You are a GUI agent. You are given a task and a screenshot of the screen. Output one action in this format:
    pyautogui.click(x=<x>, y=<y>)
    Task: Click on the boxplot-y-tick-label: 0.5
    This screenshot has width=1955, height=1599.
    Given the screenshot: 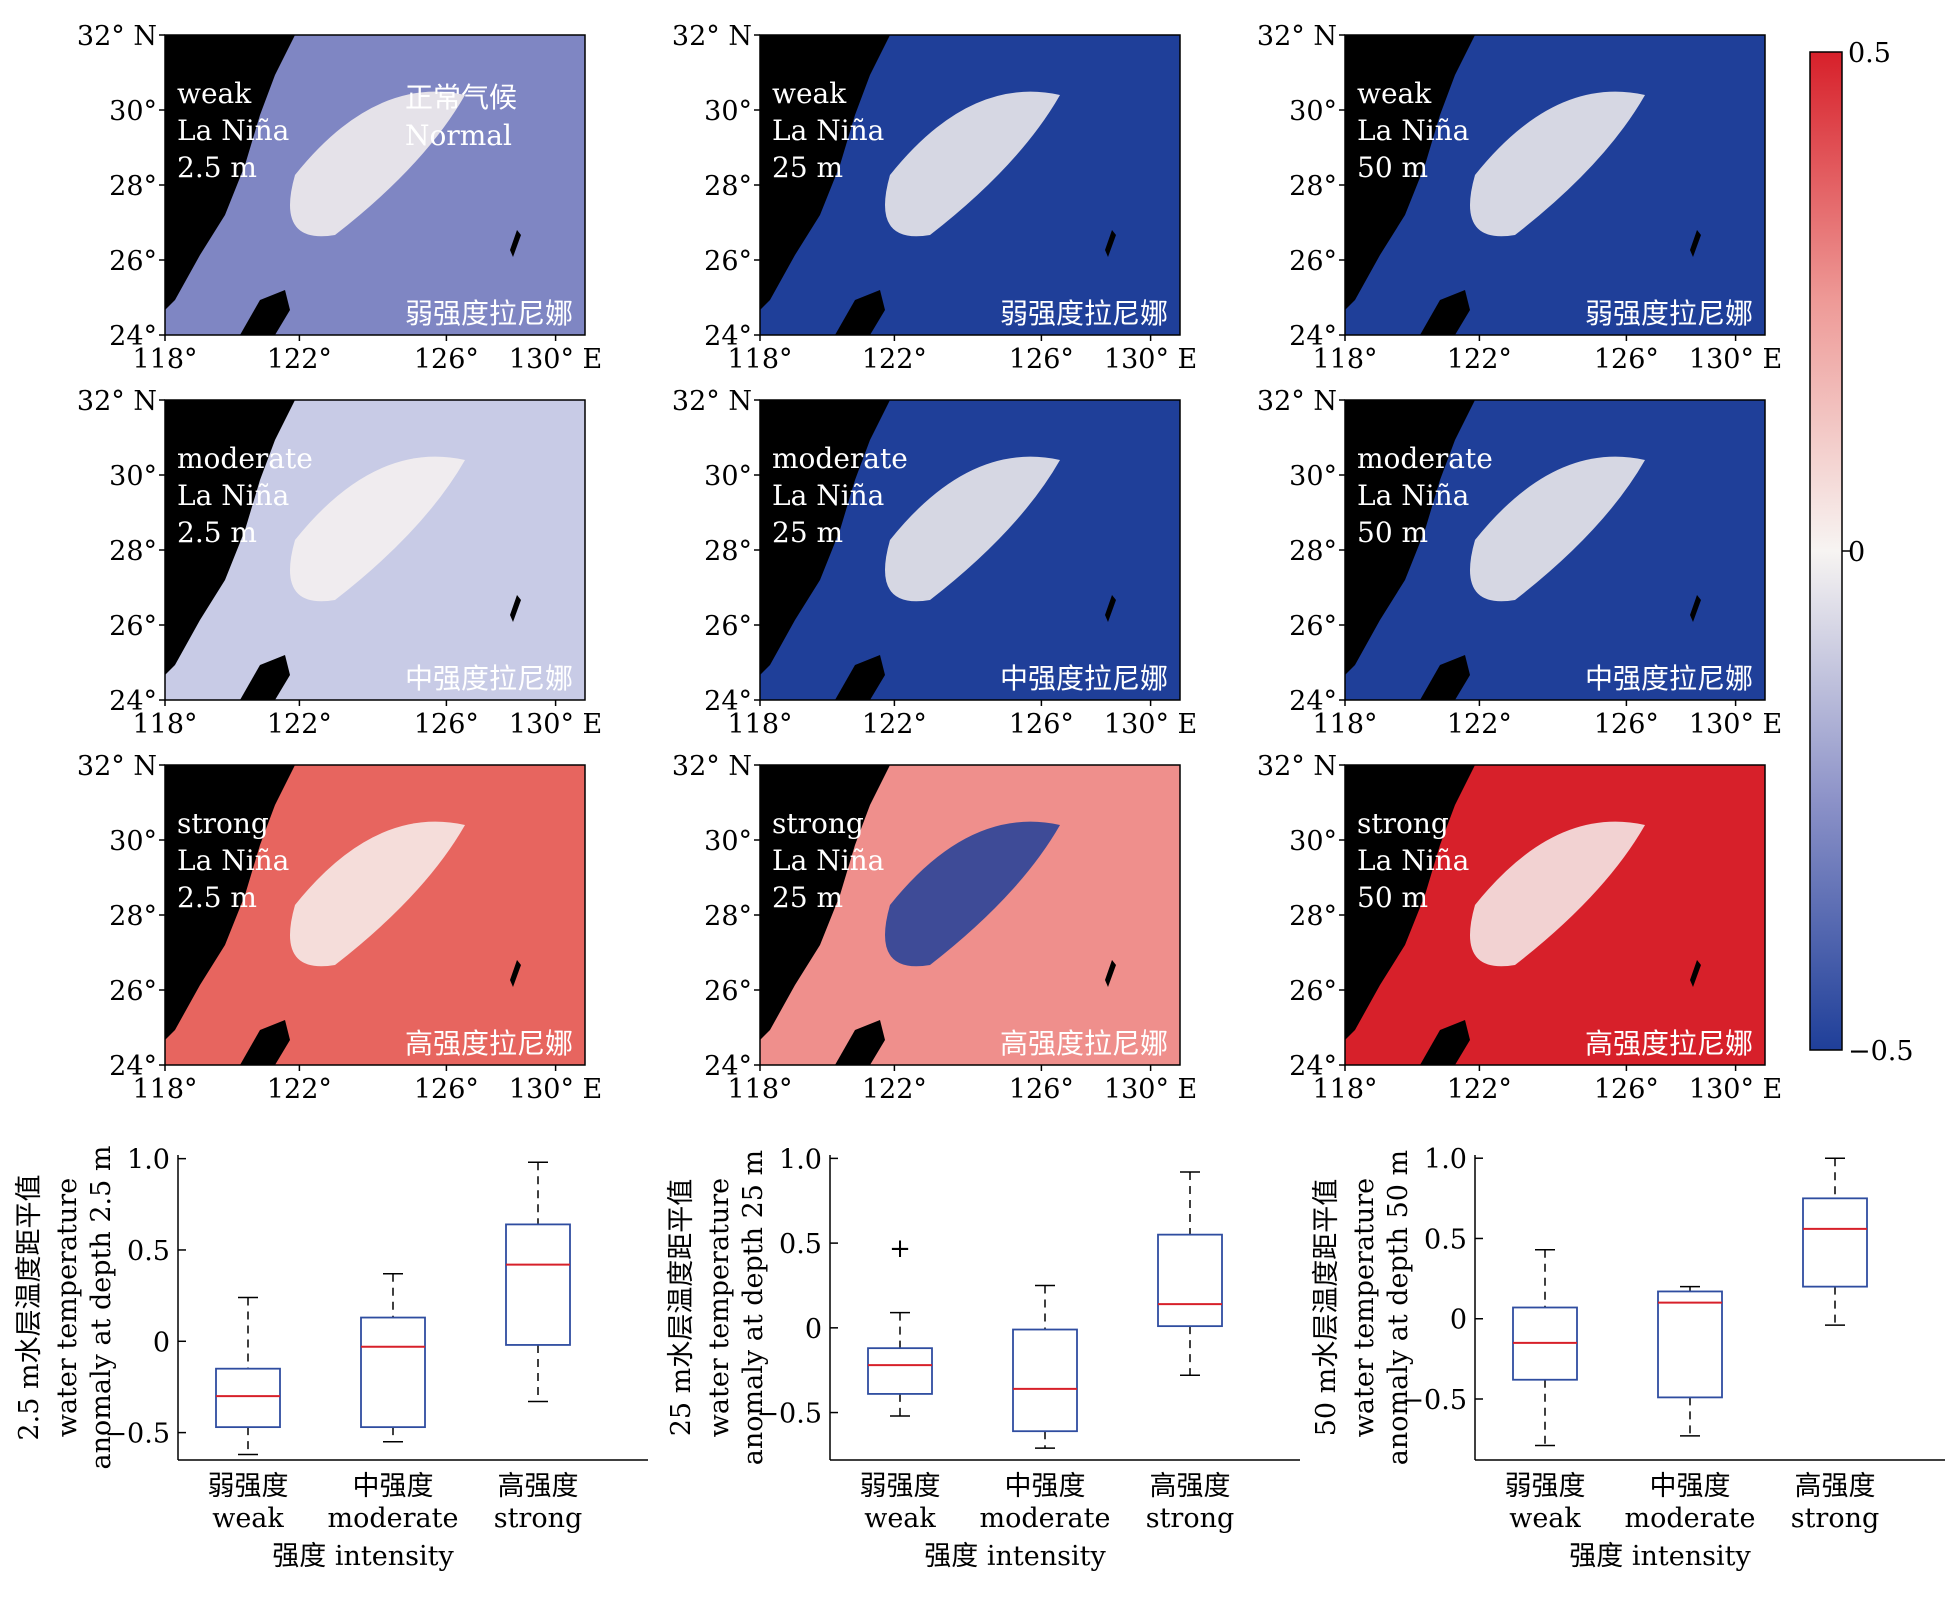 What is the action you would take?
    pyautogui.click(x=148, y=1251)
    